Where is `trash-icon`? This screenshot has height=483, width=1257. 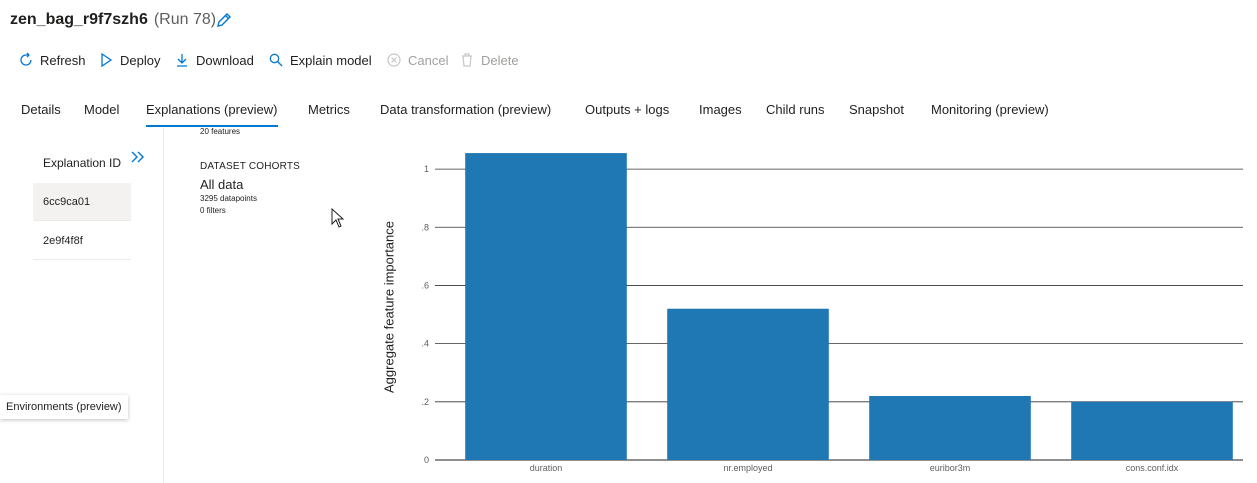
trash-icon is located at coordinates (467, 60).